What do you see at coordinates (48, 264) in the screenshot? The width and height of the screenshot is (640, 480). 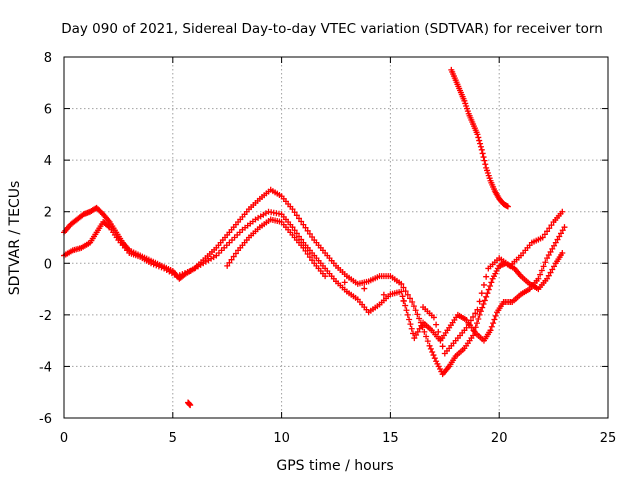 I see `y-tick-label: 0` at bounding box center [48, 264].